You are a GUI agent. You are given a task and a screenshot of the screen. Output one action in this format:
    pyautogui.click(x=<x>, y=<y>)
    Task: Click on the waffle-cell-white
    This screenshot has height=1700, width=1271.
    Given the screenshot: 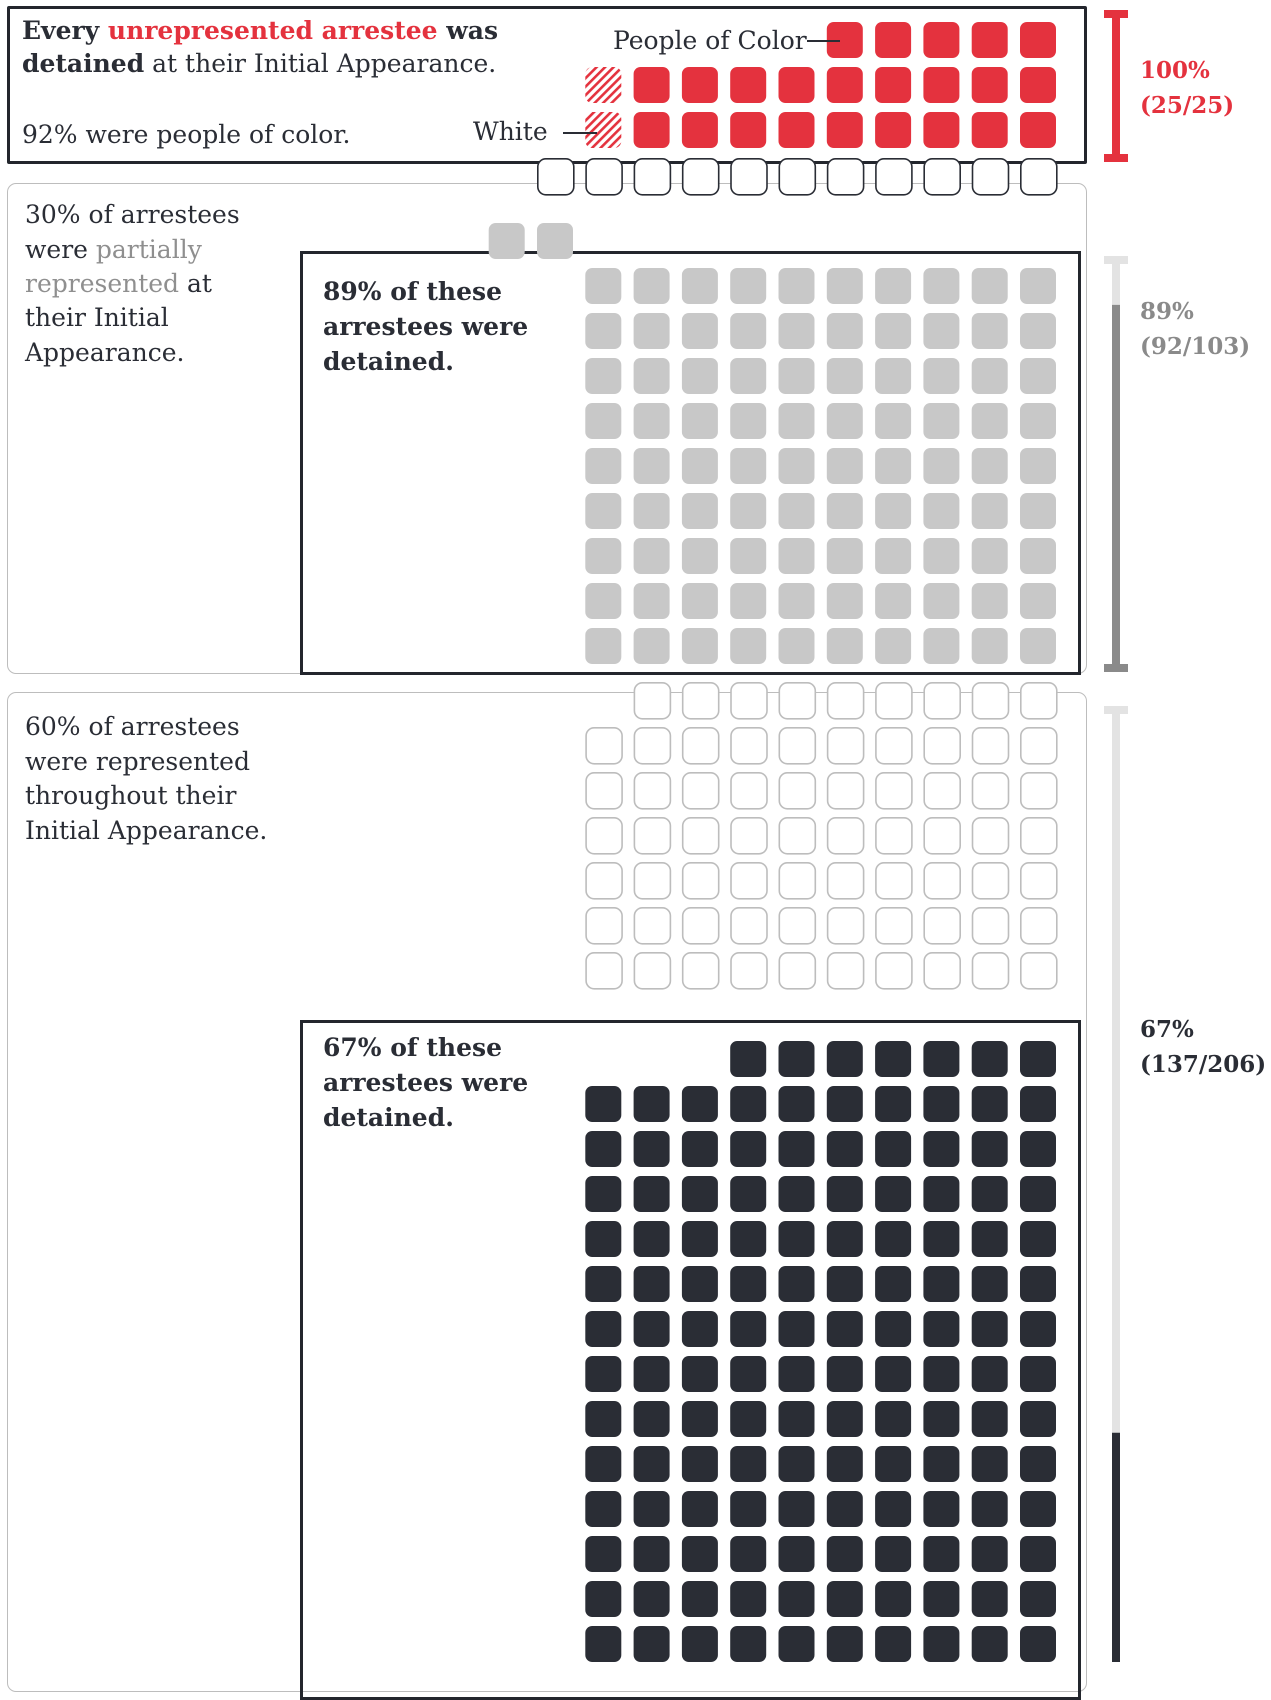 What is the action you would take?
    pyautogui.click(x=603, y=130)
    